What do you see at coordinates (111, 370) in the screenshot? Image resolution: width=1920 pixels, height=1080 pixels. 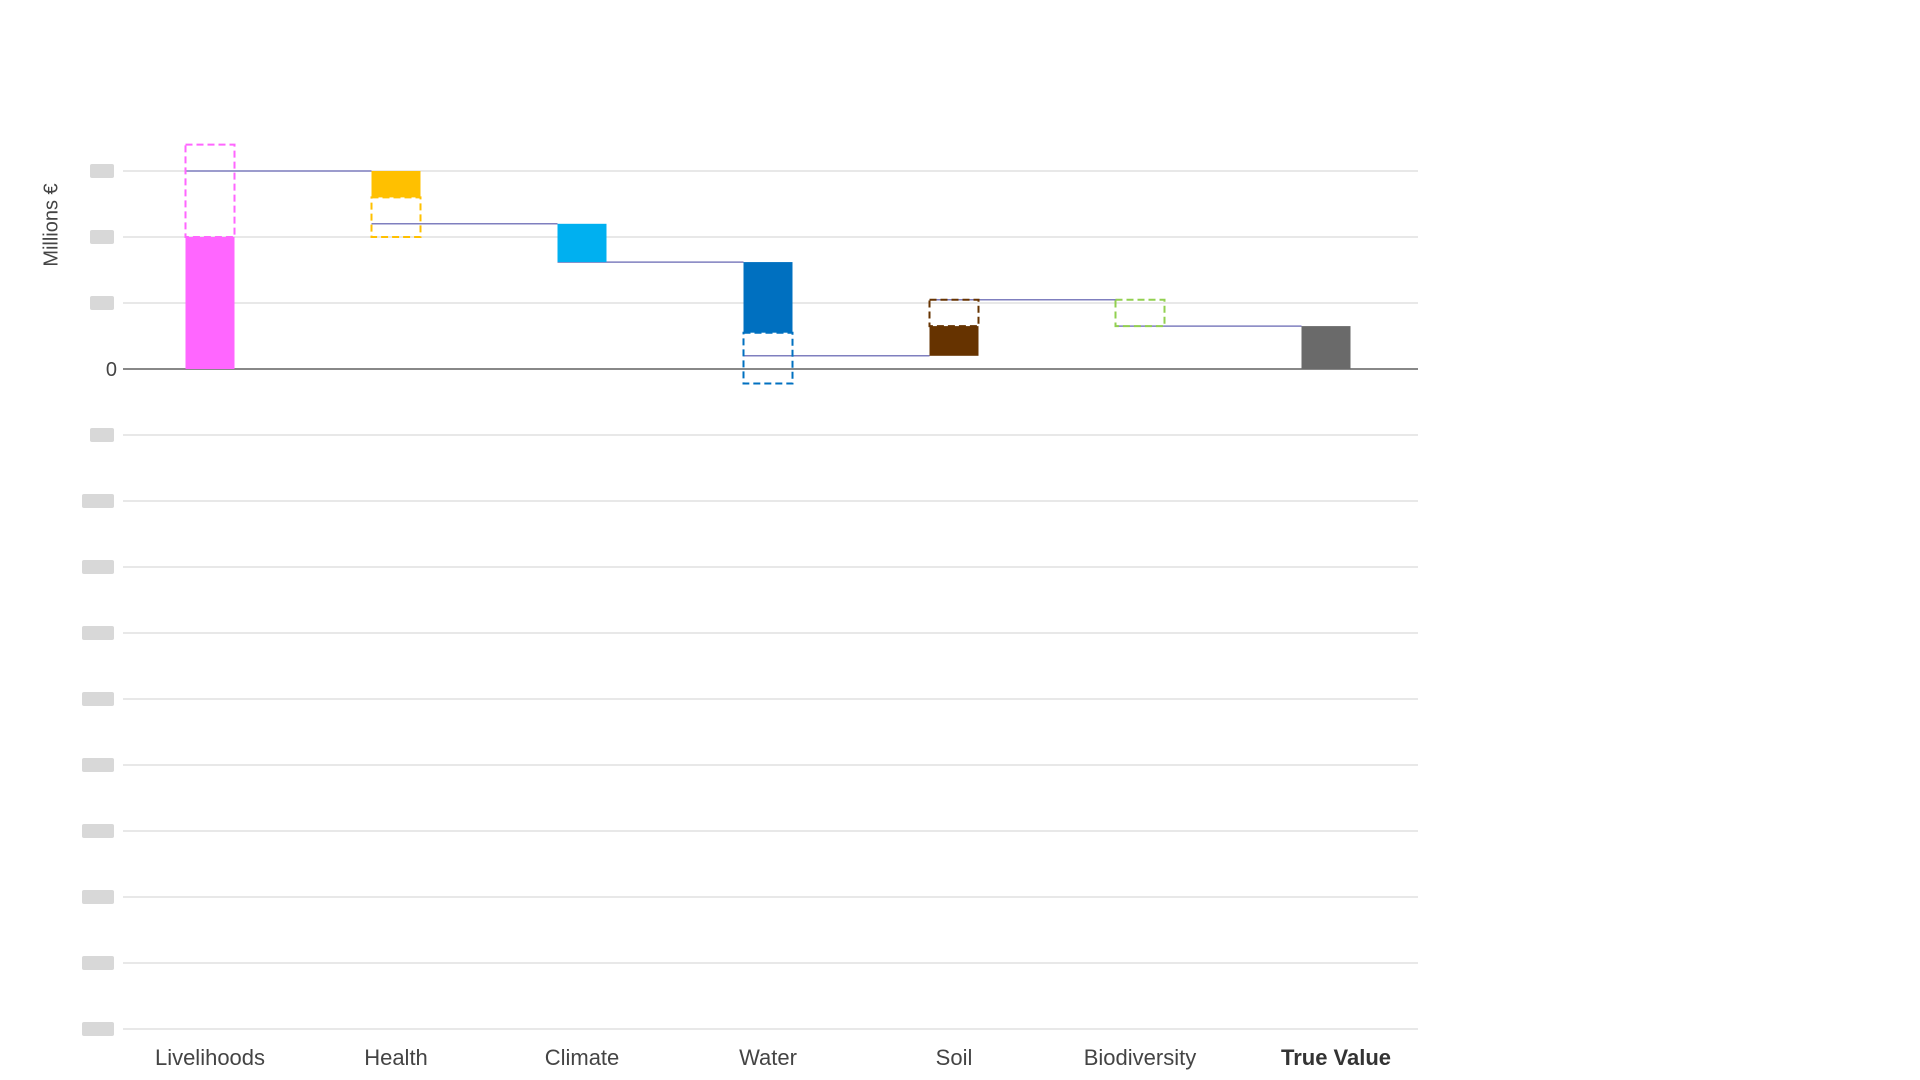 I see `y-tick-label: 0` at bounding box center [111, 370].